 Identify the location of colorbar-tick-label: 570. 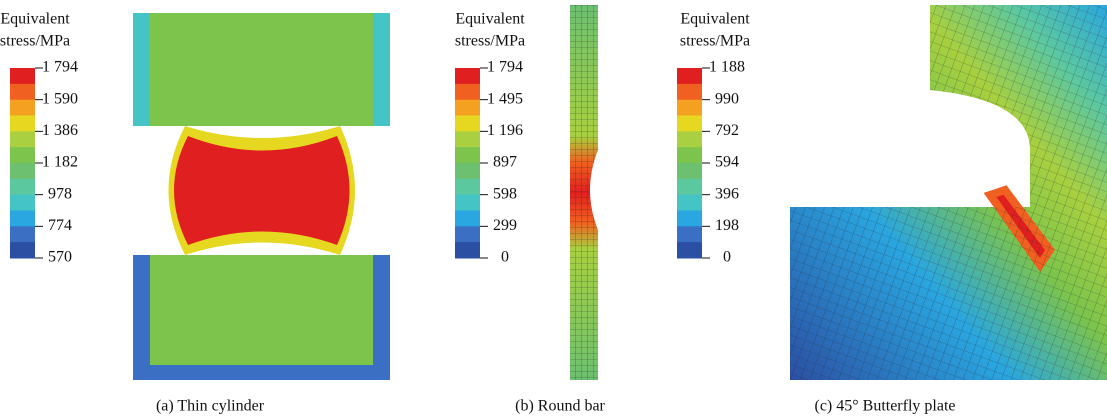
(60, 257).